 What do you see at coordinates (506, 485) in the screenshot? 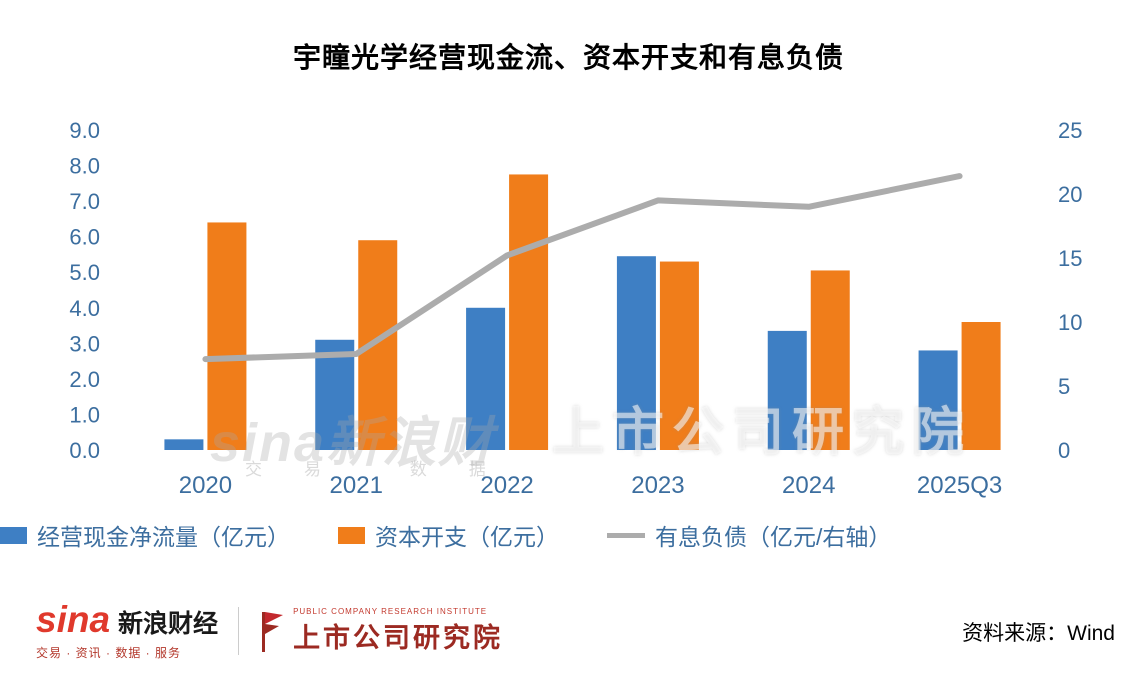
I see `svg-text: 2022` at bounding box center [506, 485].